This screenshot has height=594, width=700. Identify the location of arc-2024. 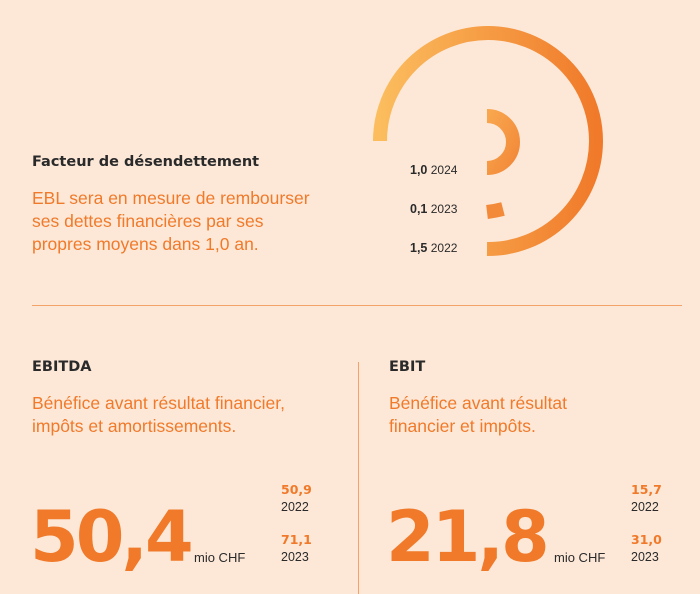
(503, 142).